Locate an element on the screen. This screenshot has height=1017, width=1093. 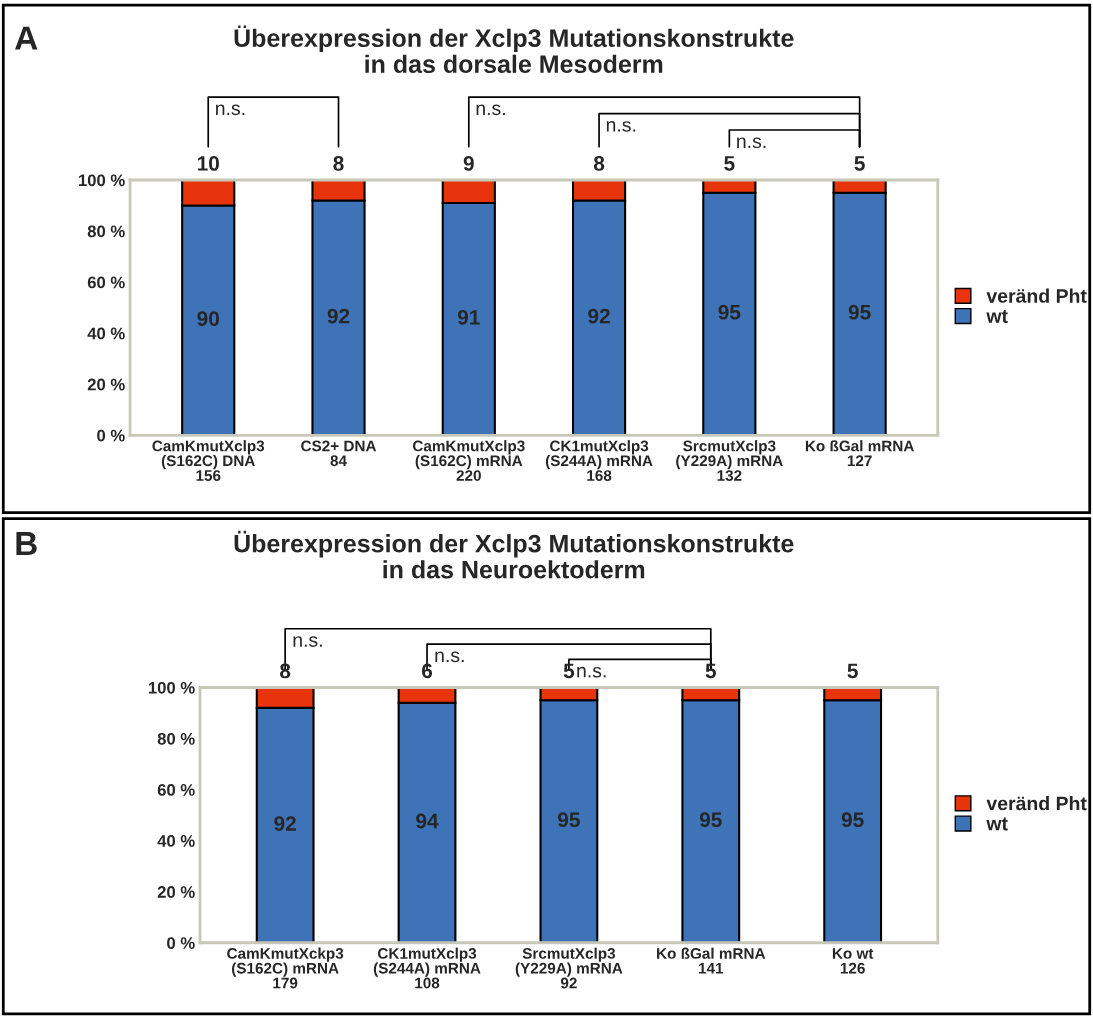
x-tick-label: CS2+ DNA 84 is located at coordinates (339, 453).